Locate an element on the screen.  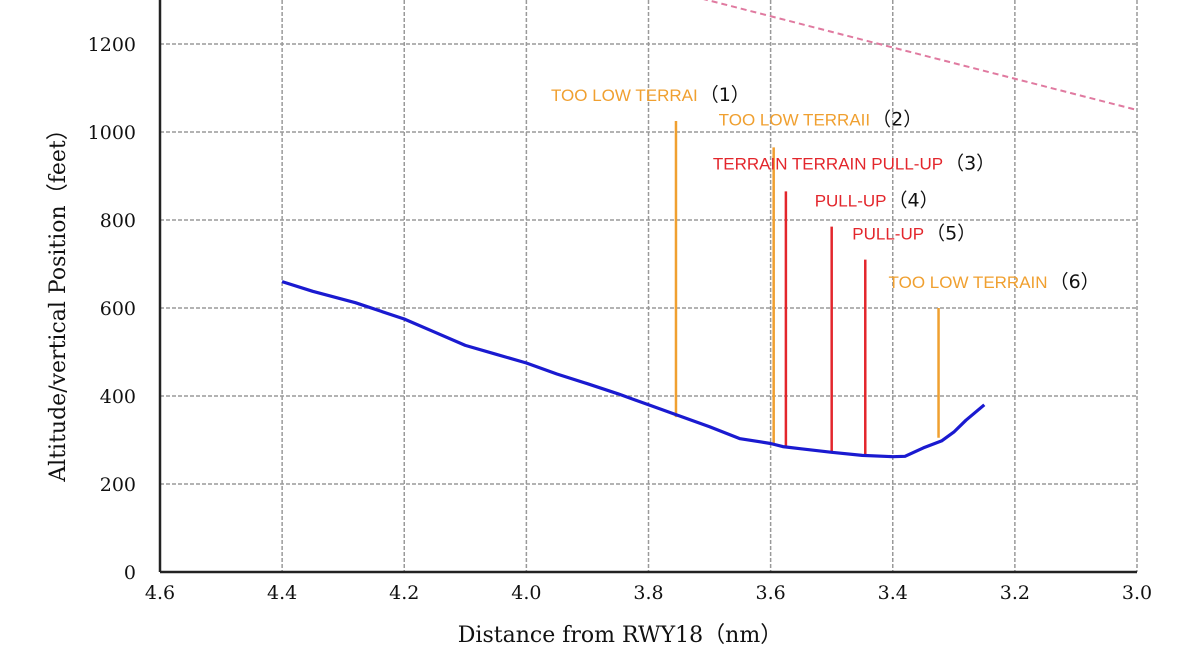
annotation-label-3: TERRAIN TERRAIN PULL-UP is located at coordinates (828, 163).